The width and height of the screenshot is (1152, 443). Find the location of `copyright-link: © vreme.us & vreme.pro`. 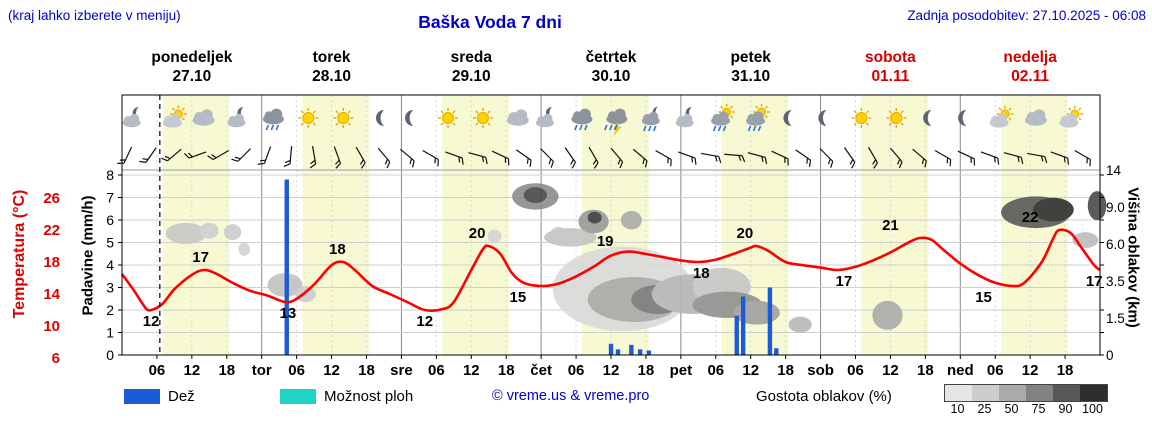

copyright-link: © vreme.us & vreme.pro is located at coordinates (571, 396).